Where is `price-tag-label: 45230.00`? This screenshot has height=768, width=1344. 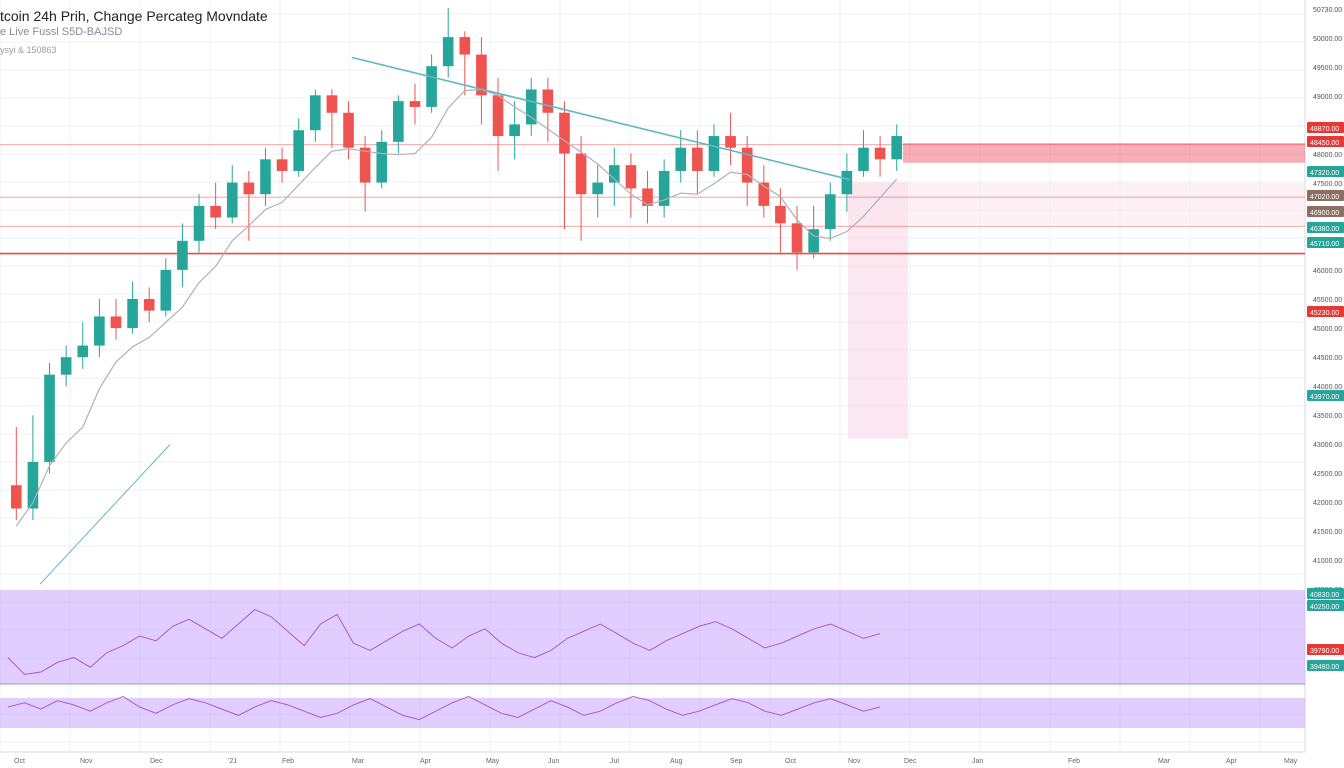 price-tag-label: 45230.00 is located at coordinates (1324, 313).